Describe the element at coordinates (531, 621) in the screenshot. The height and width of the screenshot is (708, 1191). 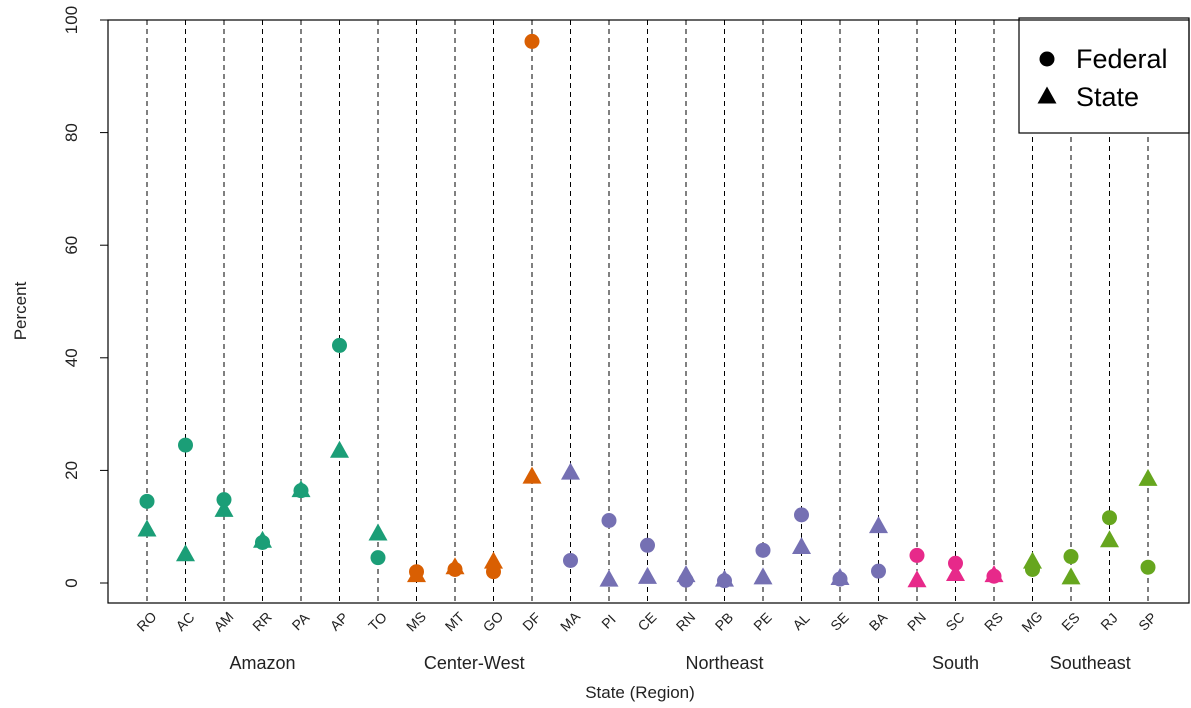
I see `x-tick-label-df: DF` at that location.